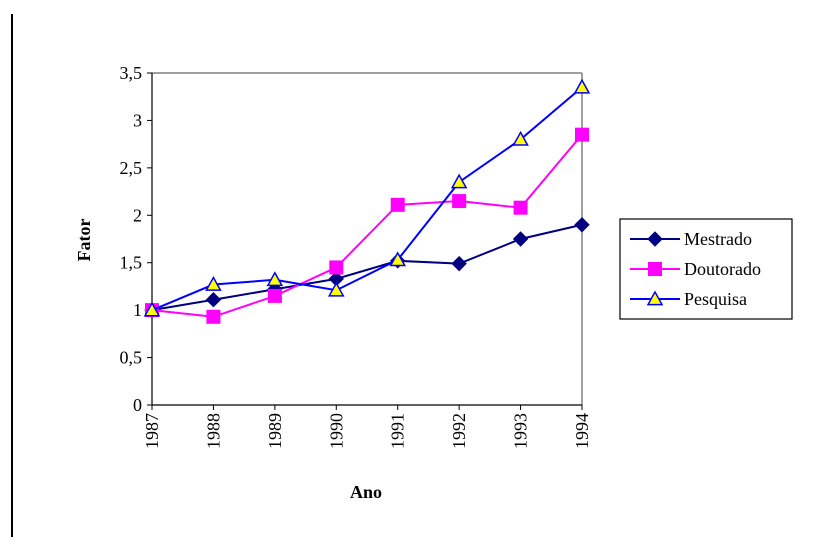  What do you see at coordinates (137, 405) in the screenshot?
I see `y-tick-label: 0` at bounding box center [137, 405].